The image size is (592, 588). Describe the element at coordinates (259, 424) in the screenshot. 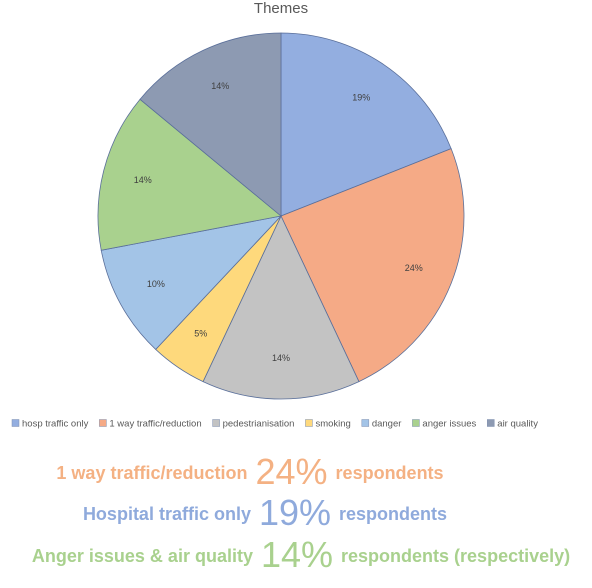

I see `legend-label: pedestrianisation` at that location.